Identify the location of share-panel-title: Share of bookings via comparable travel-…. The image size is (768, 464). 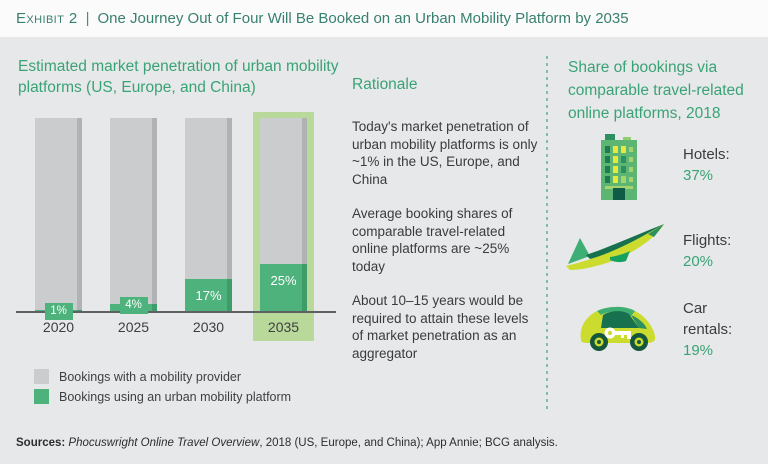
(656, 90).